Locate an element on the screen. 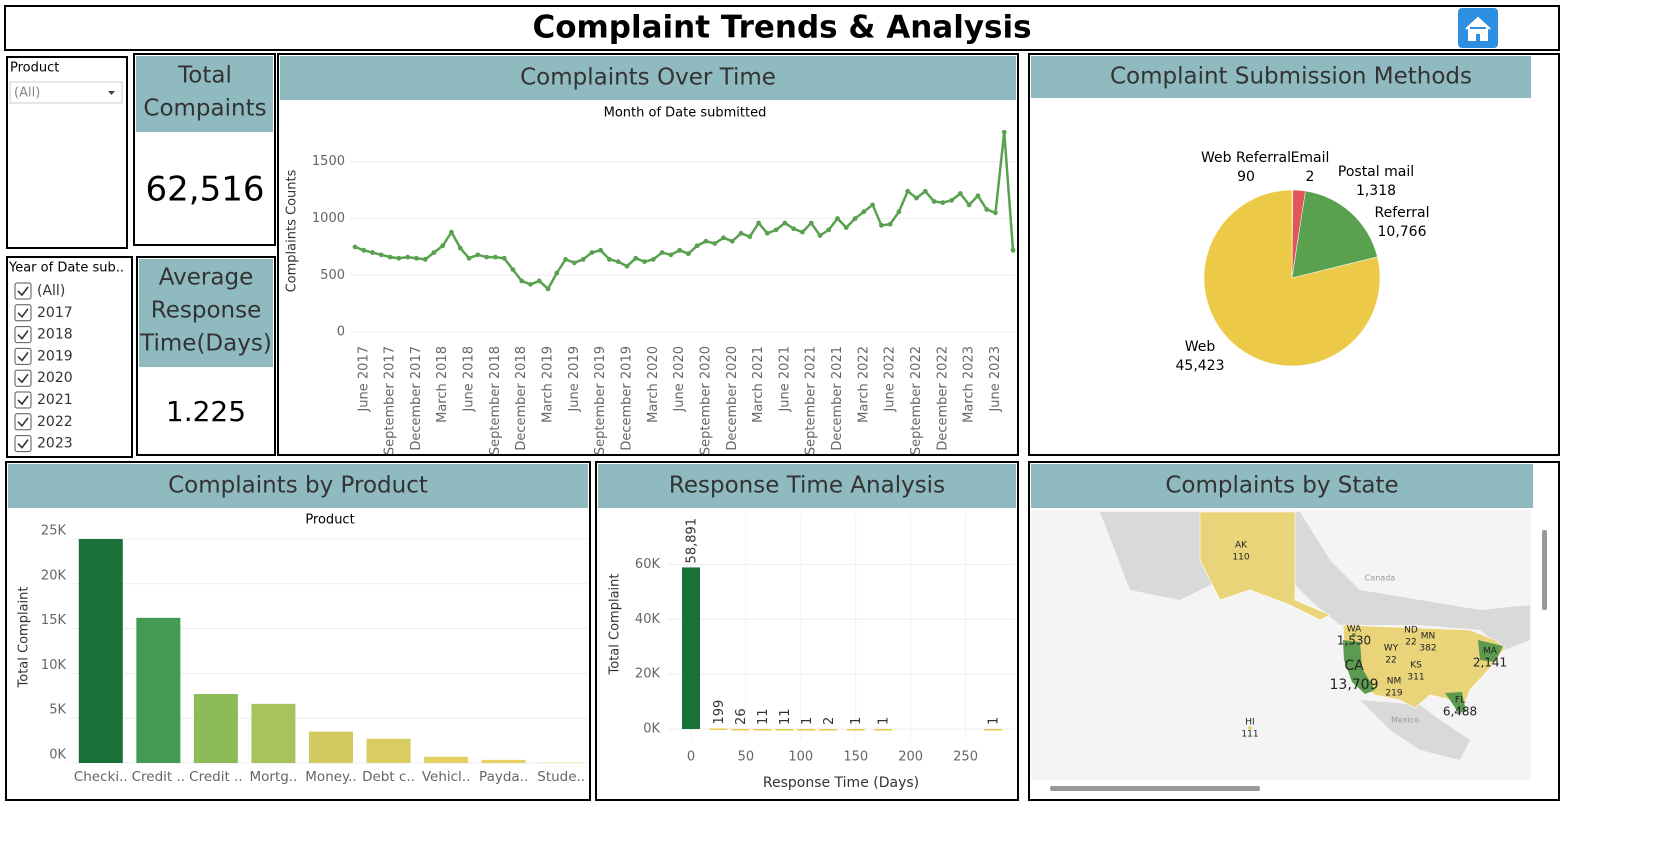 This screenshot has width=1660, height=849. year-option-label: 2021 is located at coordinates (55, 400).